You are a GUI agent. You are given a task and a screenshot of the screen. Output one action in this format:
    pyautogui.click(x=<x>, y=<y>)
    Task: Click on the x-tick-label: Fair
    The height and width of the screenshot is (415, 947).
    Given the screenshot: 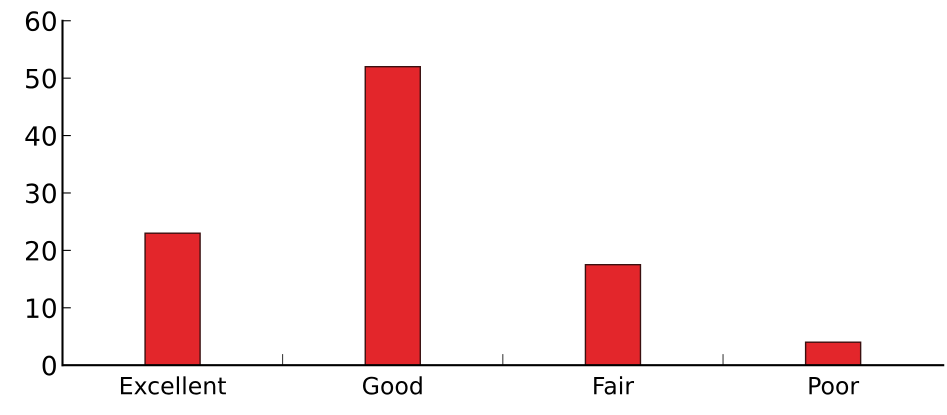 What is the action you would take?
    pyautogui.click(x=614, y=385)
    